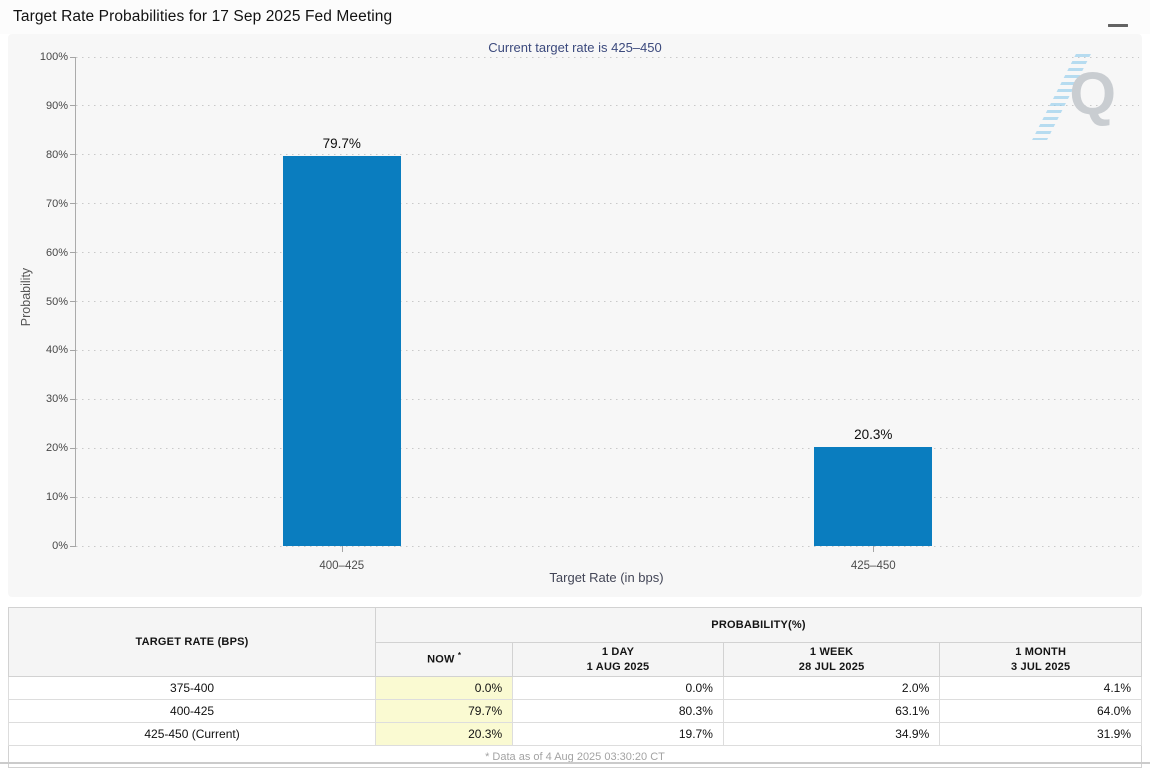  I want to click on cell-now: 79.7%, so click(444, 711).